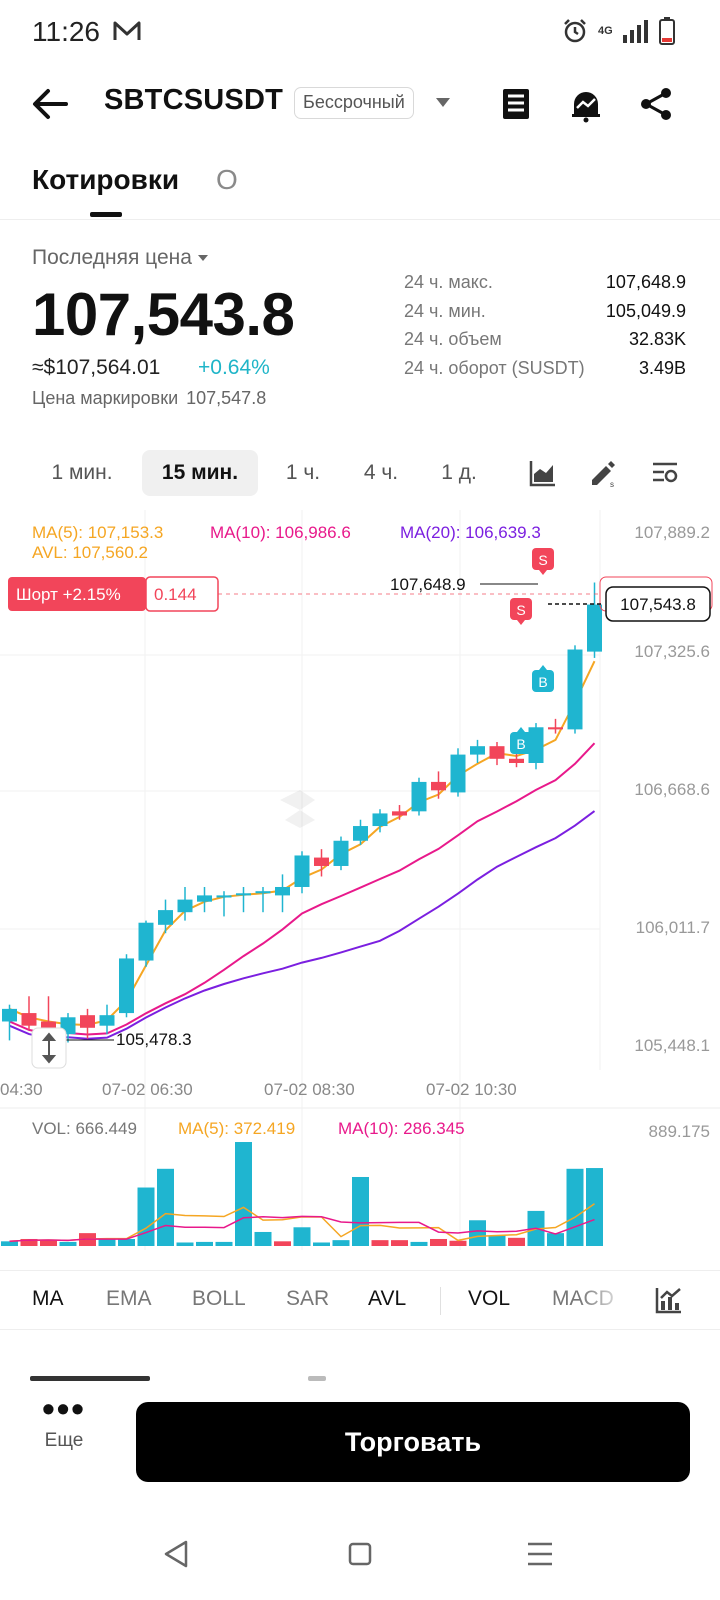 Image resolution: width=720 pixels, height=1600 pixels. What do you see at coordinates (656, 104) in the screenshot?
I see `share-icon` at bounding box center [656, 104].